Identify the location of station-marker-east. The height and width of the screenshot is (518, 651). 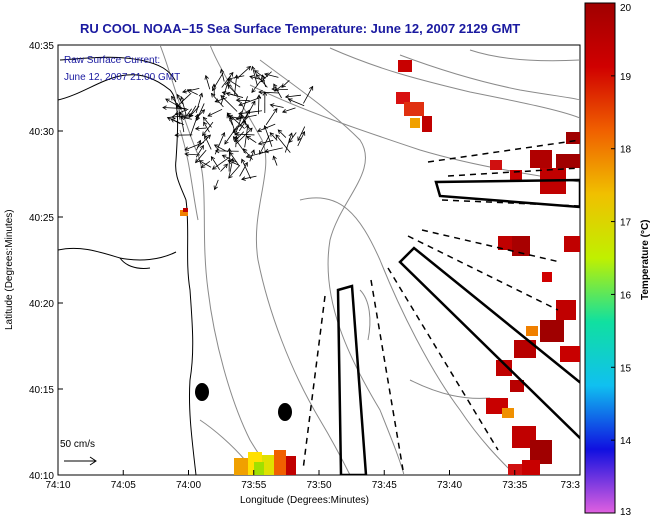
(285, 412).